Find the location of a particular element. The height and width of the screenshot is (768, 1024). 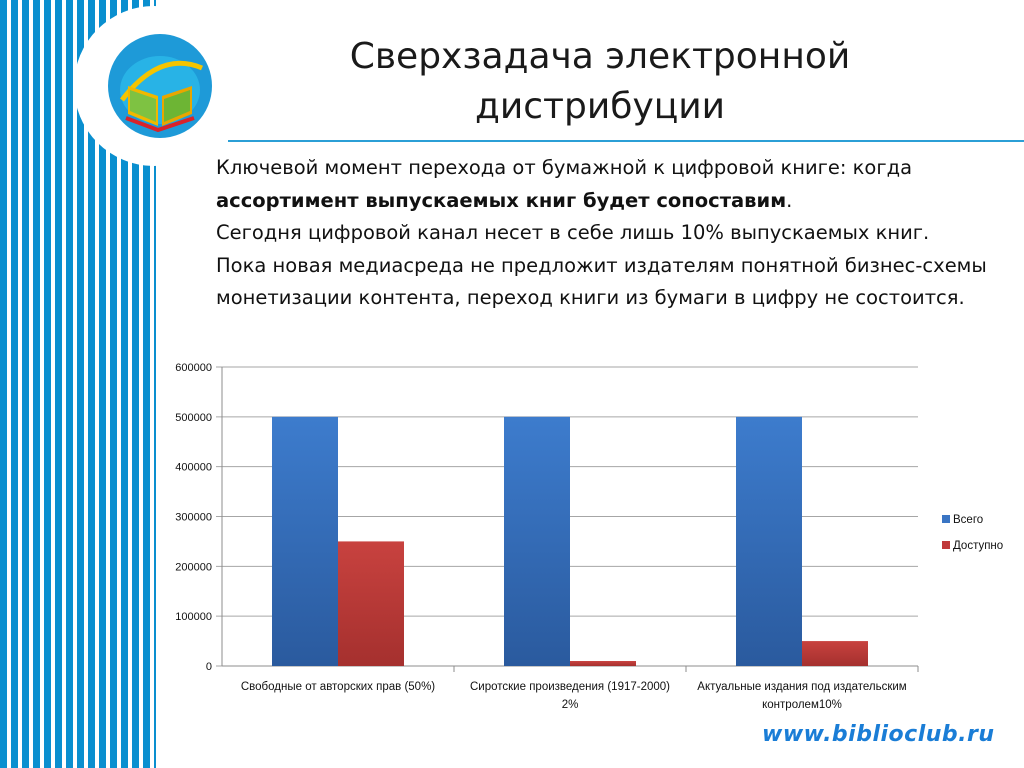

y-tick-label: 500000 is located at coordinates (193, 418).